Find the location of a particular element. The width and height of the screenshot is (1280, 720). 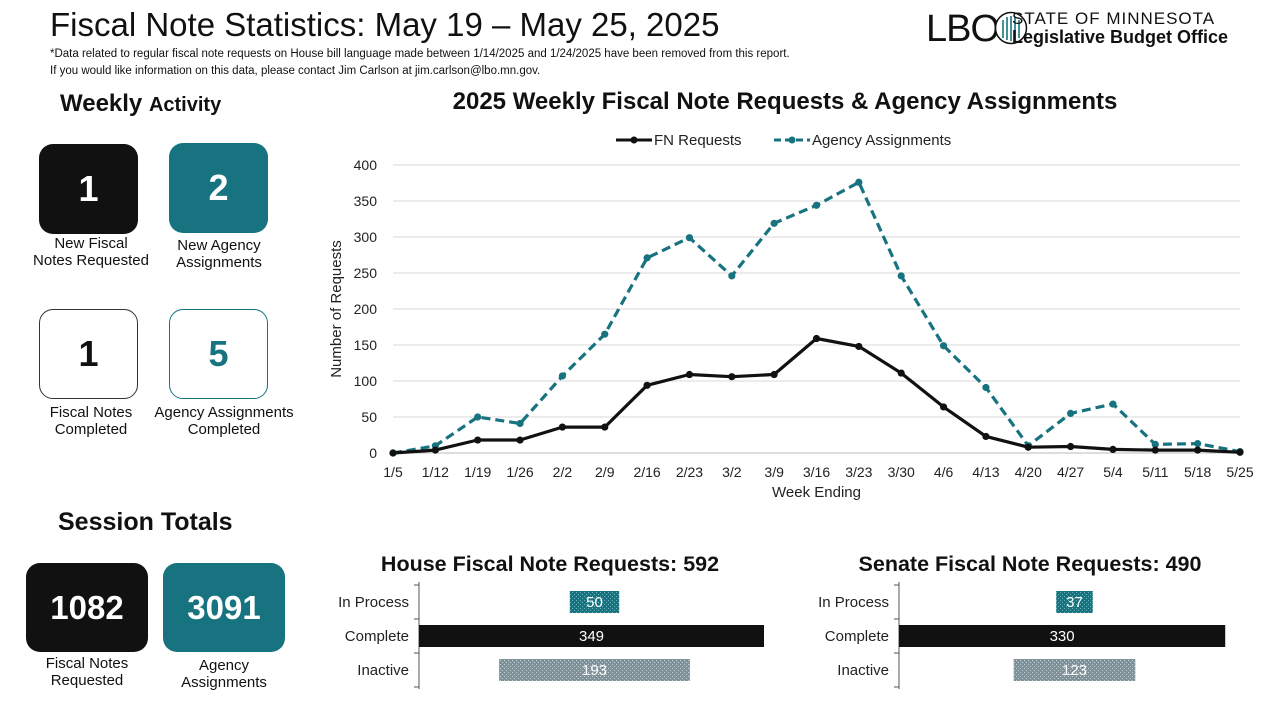

weekly-title-sub: Activity is located at coordinates (185, 105).